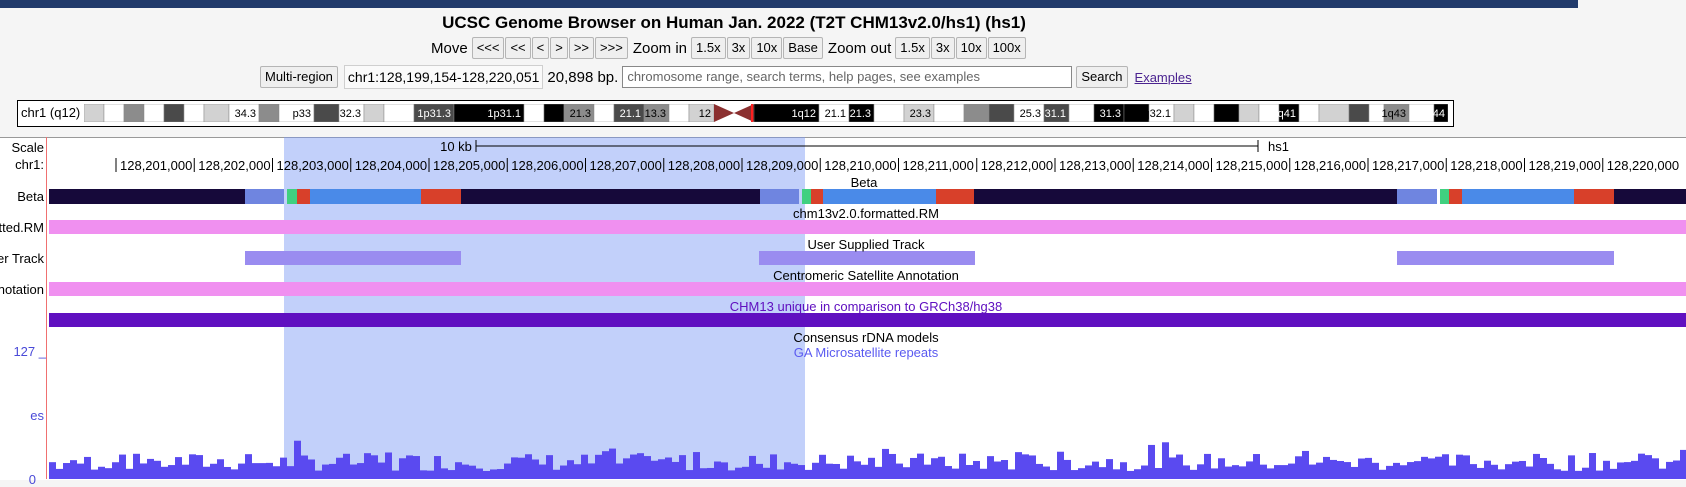  Describe the element at coordinates (611, 48) in the screenshot. I see `move-far-right-button: >>>` at that location.